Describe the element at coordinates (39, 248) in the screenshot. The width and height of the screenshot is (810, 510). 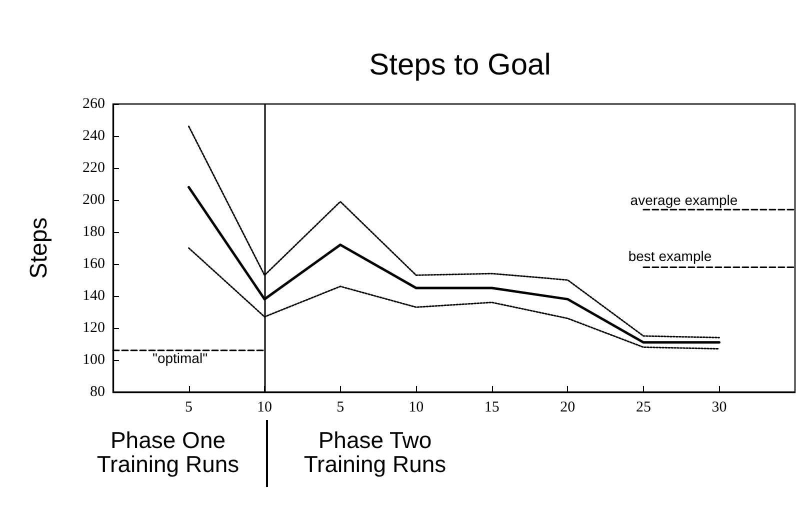
I see `y-axis-title: Steps` at that location.